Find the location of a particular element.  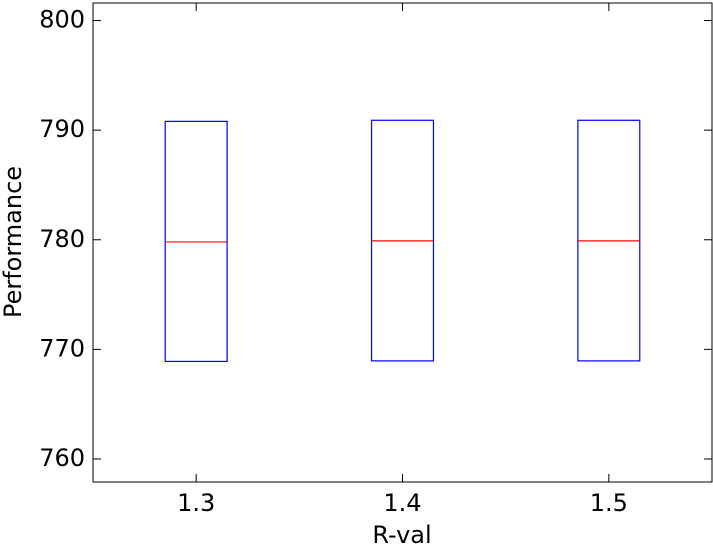

y-tick-label: 790 is located at coordinates (62, 129).